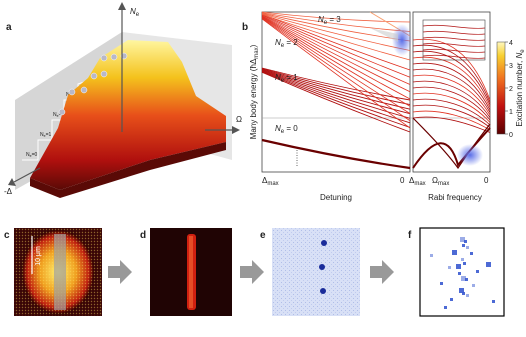 This screenshot has height=337, width=526. I want to click on colorbar-label: Excitation number, Ne, so click(520, 88).